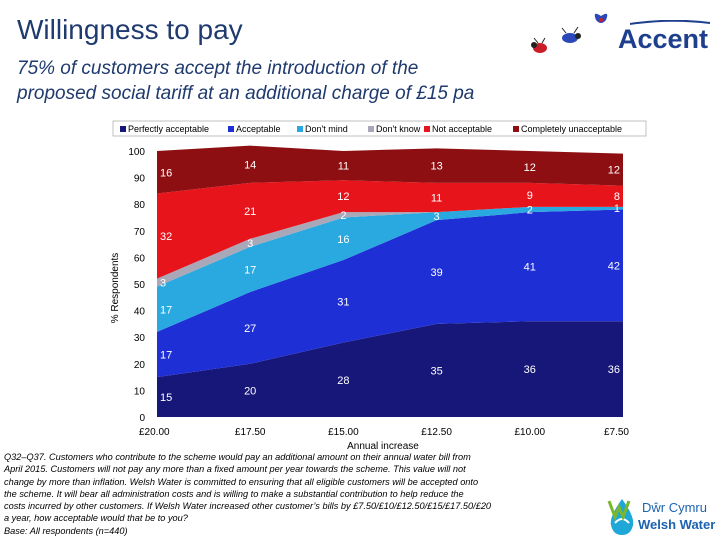 The image size is (720, 540). I want to click on welsh-water-drop-icon, so click(620, 517).